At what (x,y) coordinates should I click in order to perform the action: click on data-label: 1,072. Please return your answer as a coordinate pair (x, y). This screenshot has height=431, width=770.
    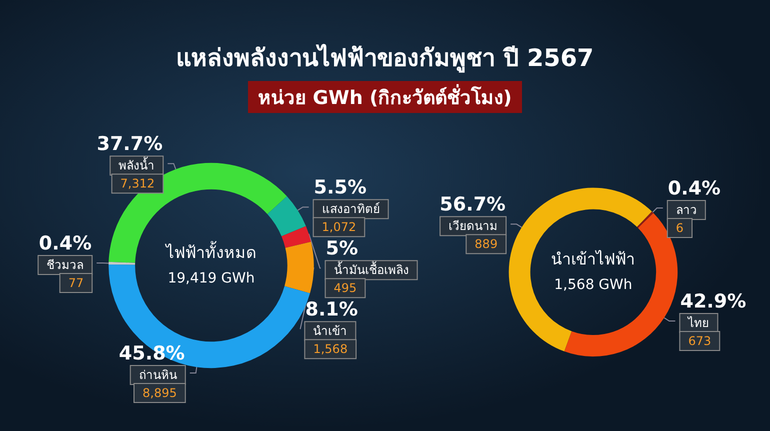
    Looking at the image, I should click on (339, 227).